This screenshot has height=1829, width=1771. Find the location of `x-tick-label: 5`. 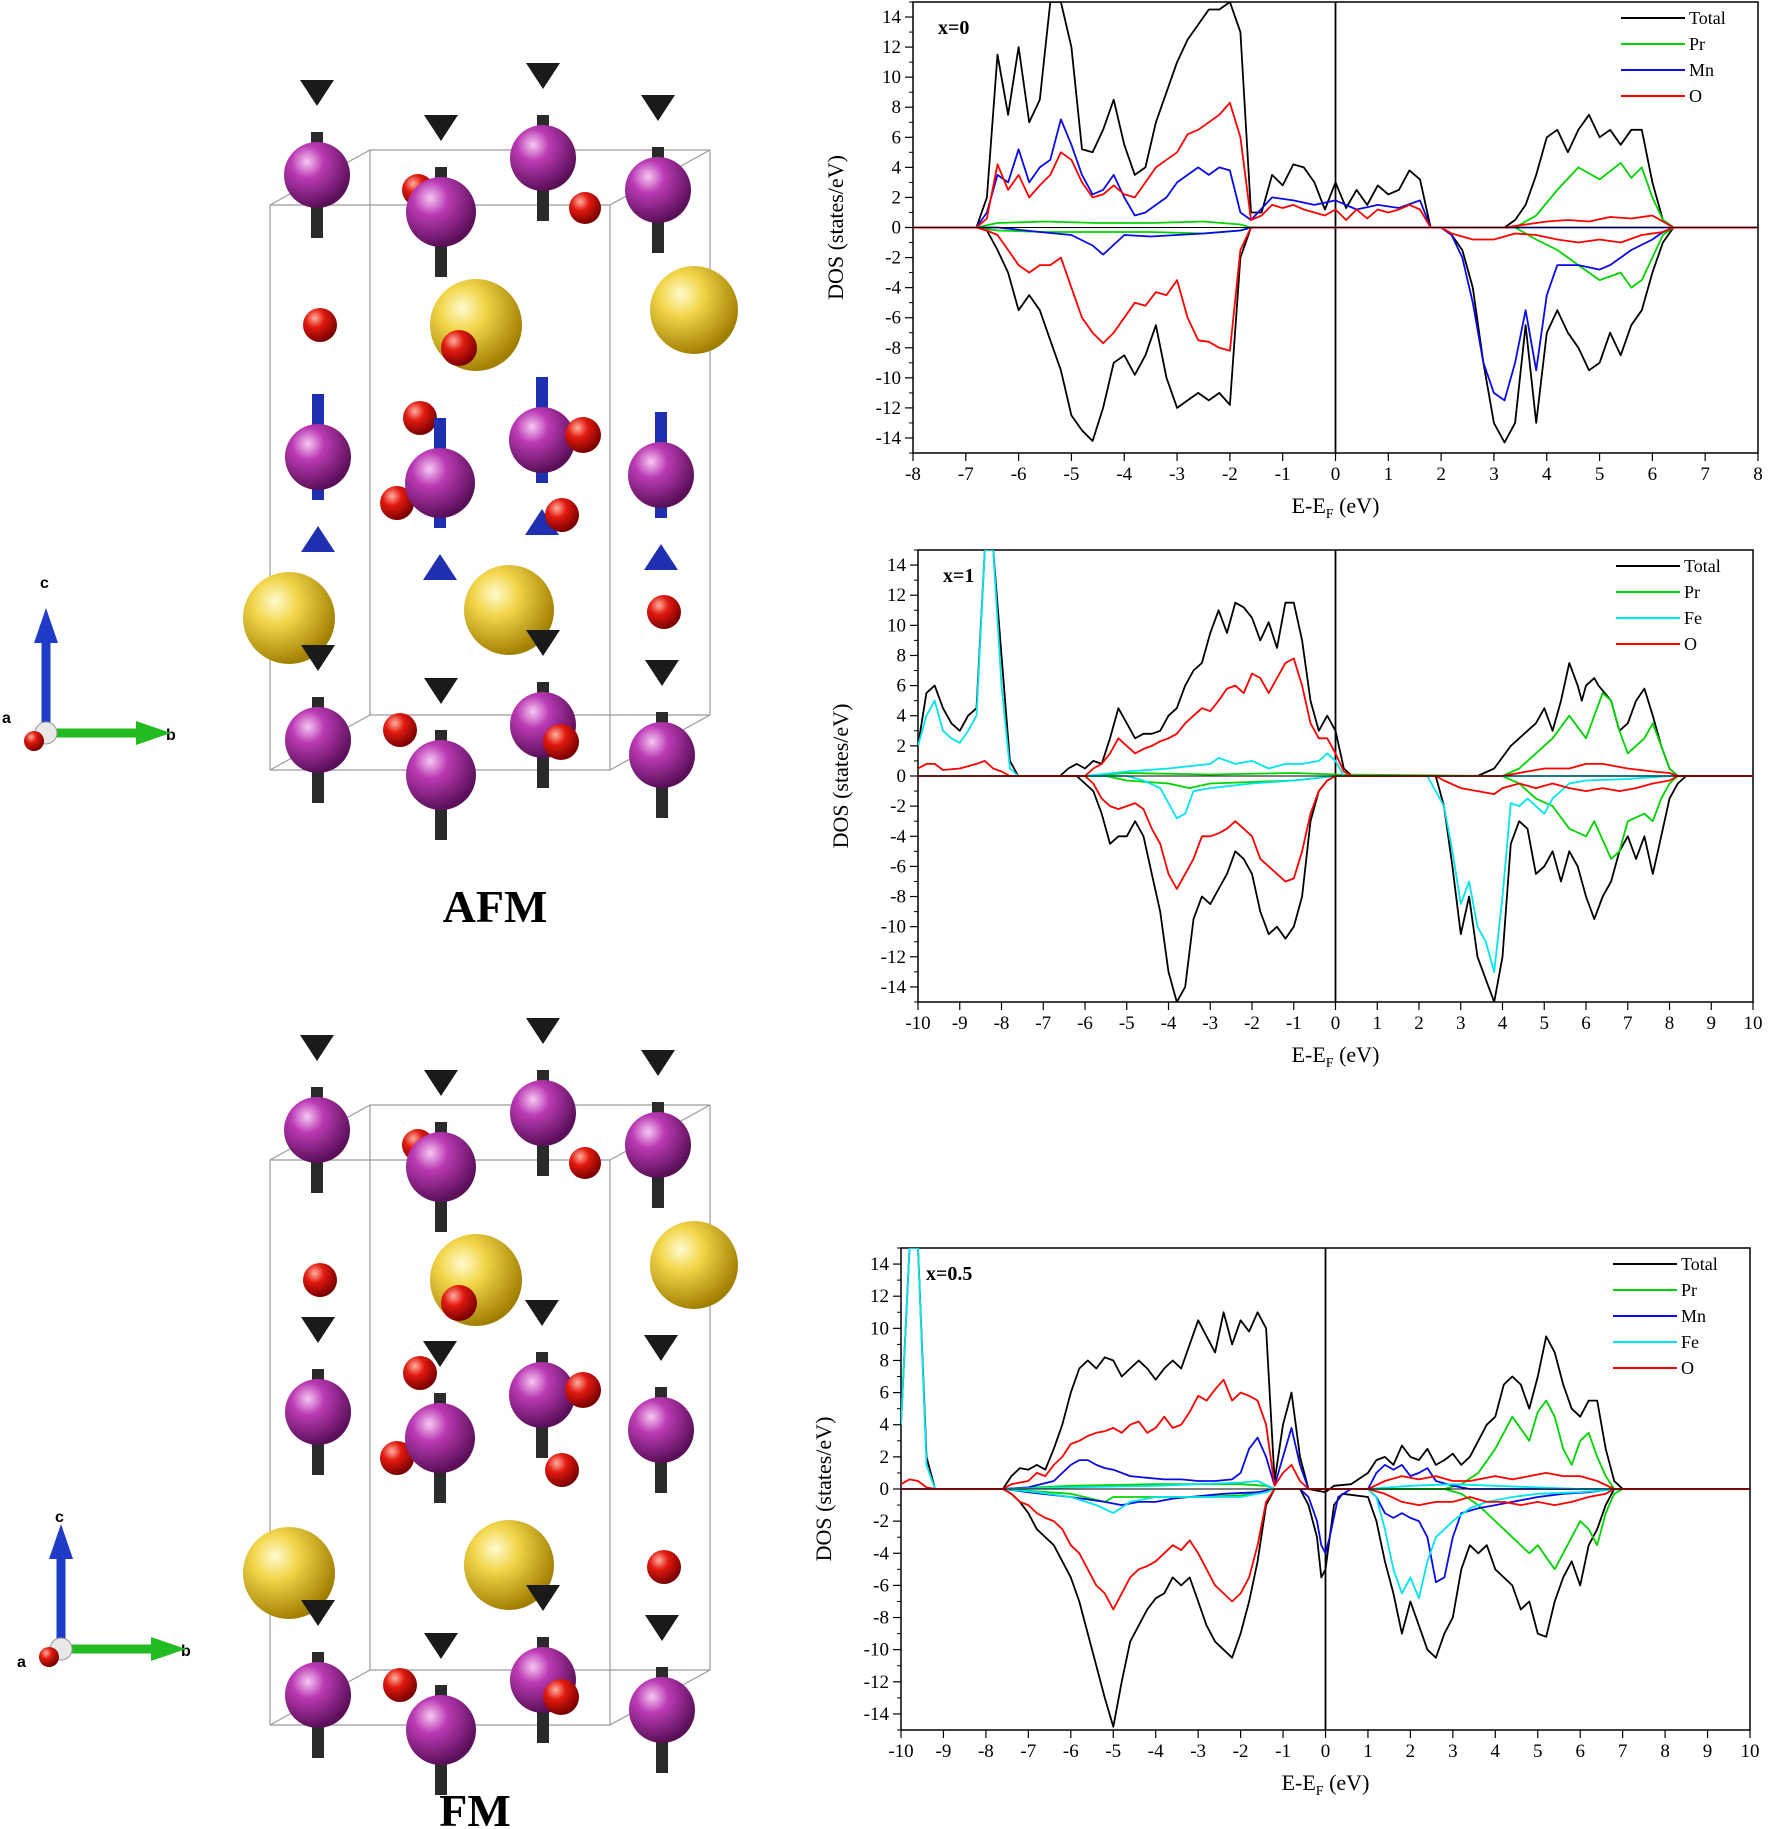

x-tick-label: 5 is located at coordinates (1538, 1751).